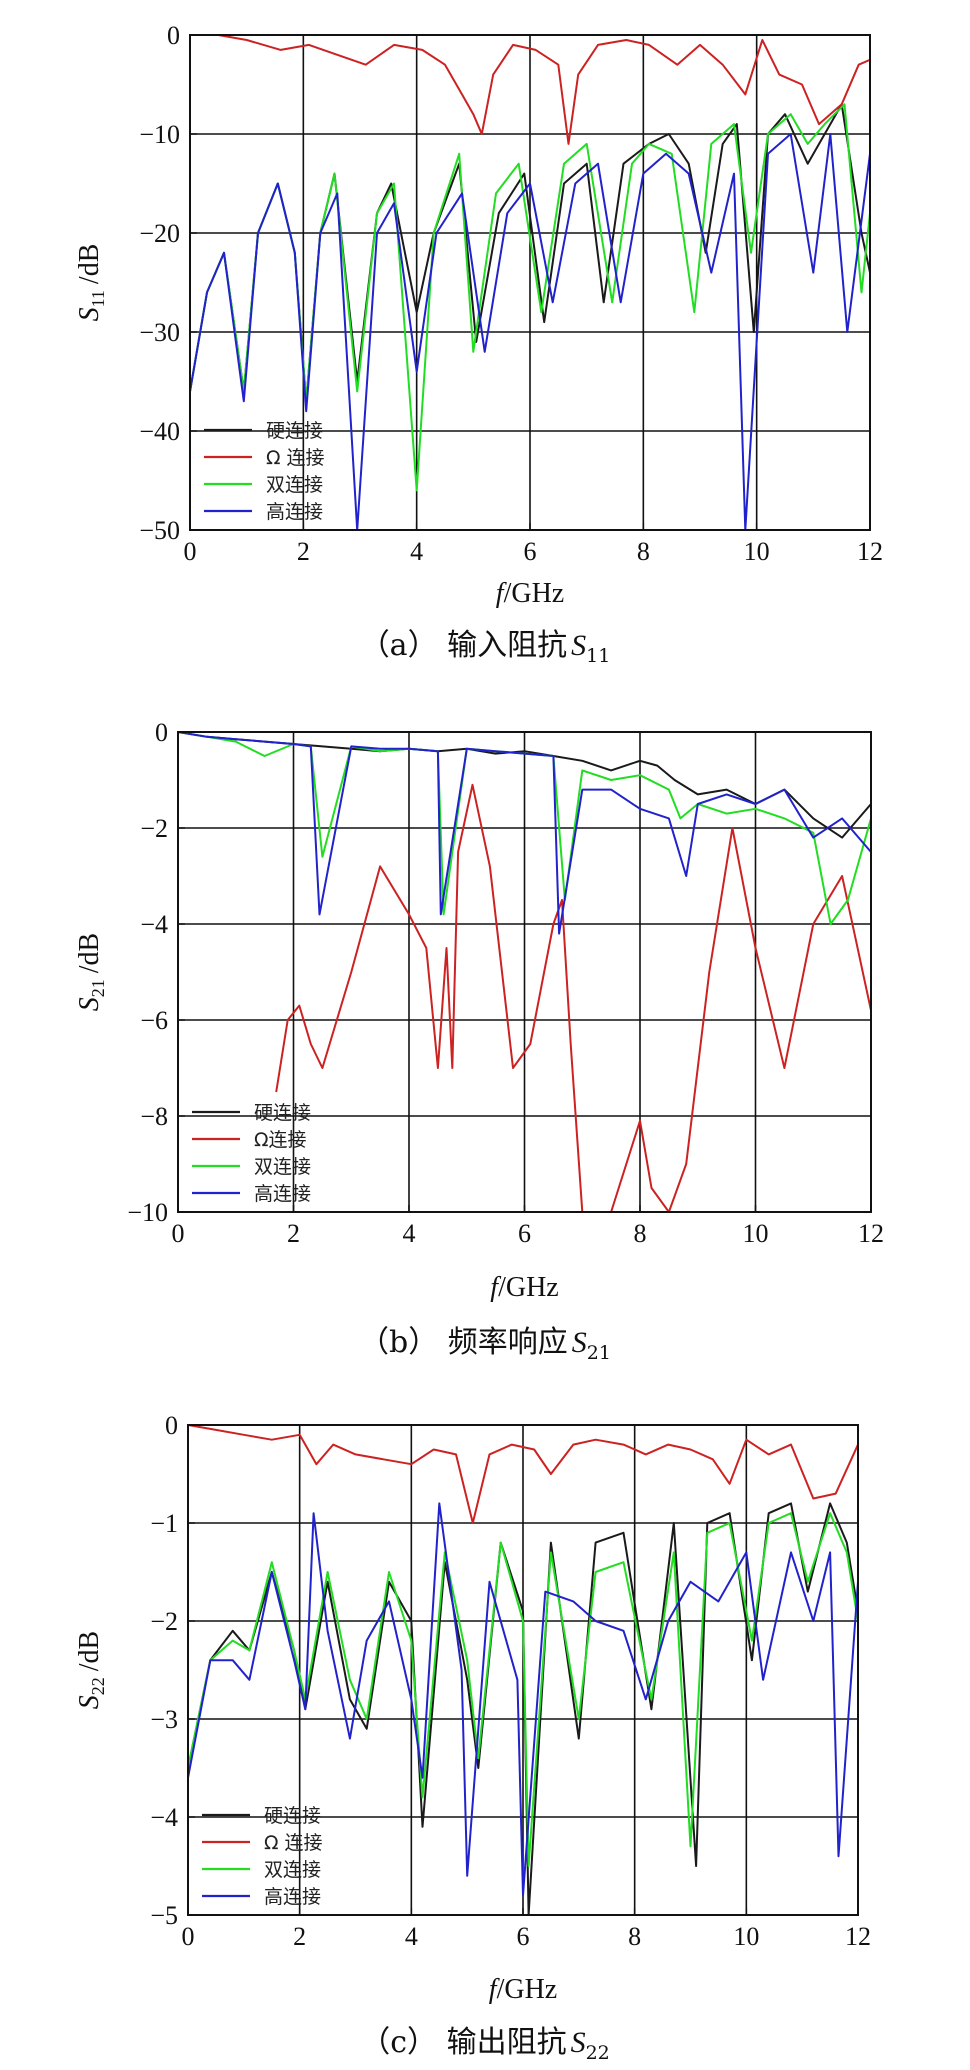 This screenshot has width=970, height=2070. What do you see at coordinates (159, 233) in the screenshot?
I see `y-tick-label-2: −20` at bounding box center [159, 233].